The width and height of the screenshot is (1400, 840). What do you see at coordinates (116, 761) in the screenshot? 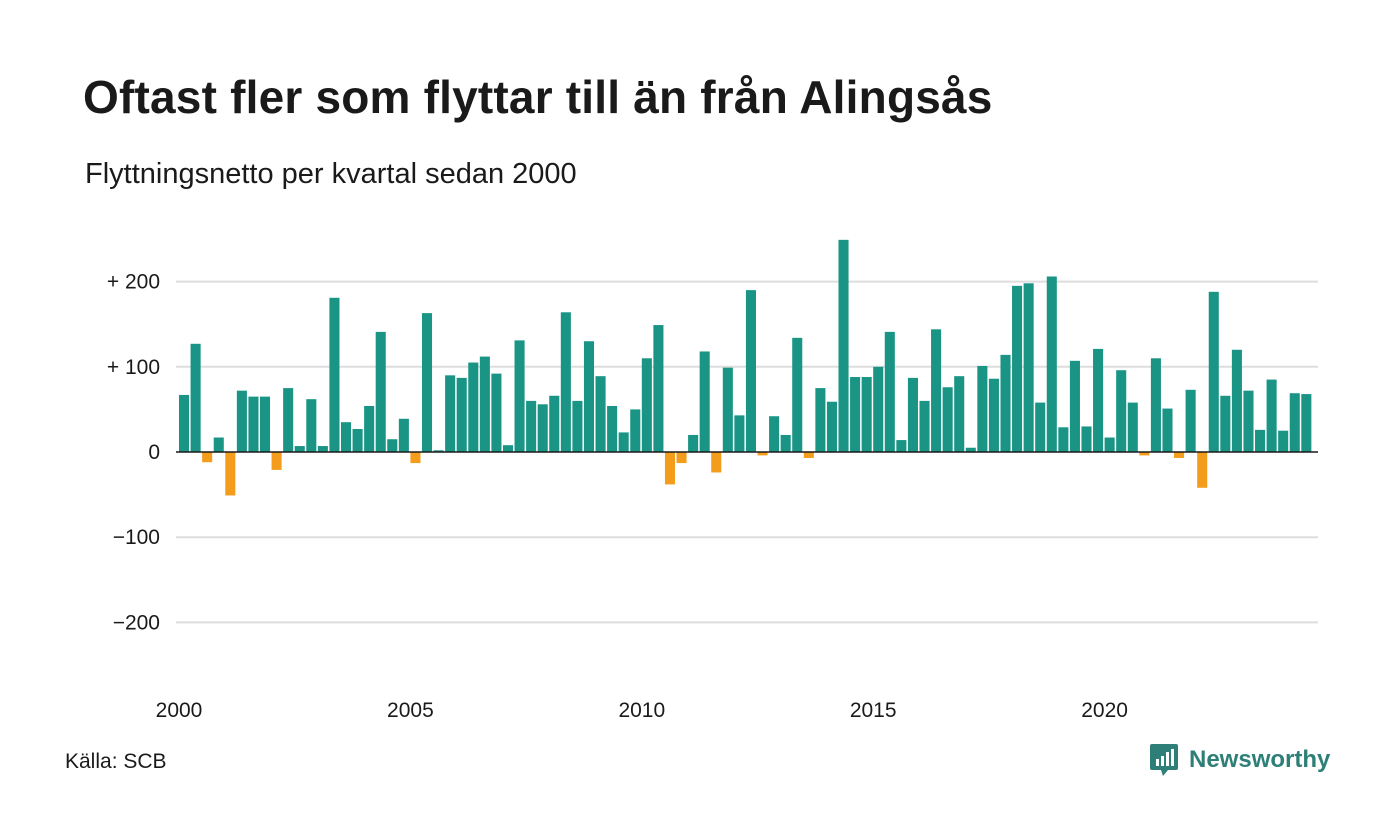
I see `source-note: Källa: SCB` at bounding box center [116, 761].